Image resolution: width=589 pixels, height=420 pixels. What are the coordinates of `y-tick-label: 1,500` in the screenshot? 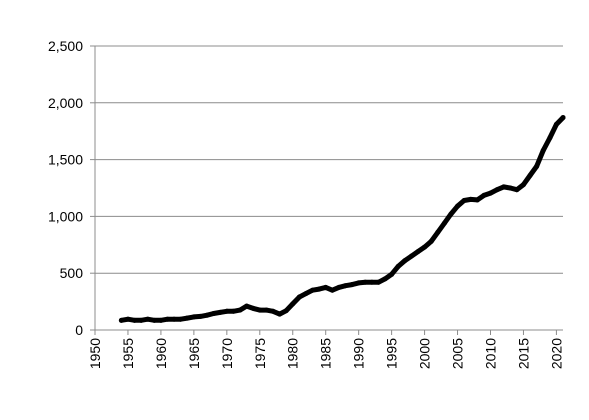 It's located at (65, 160).